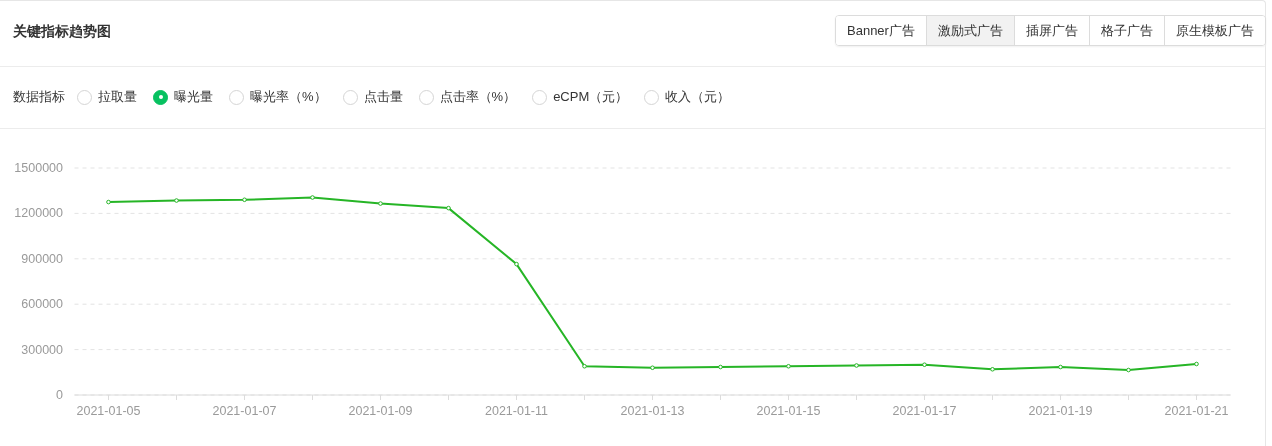 The image size is (1272, 446). What do you see at coordinates (1126, 30) in the screenshot?
I see `tab: 格子广告` at bounding box center [1126, 30].